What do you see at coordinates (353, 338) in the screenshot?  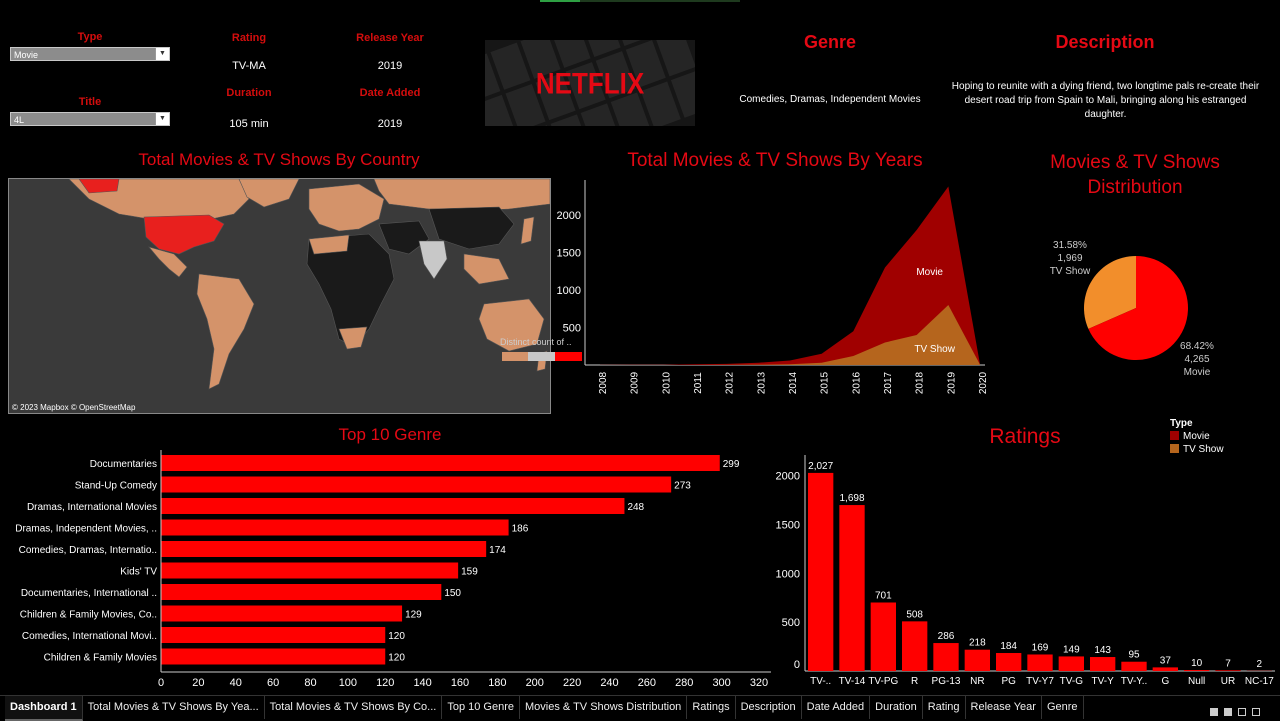 I see `map-south-africa` at bounding box center [353, 338].